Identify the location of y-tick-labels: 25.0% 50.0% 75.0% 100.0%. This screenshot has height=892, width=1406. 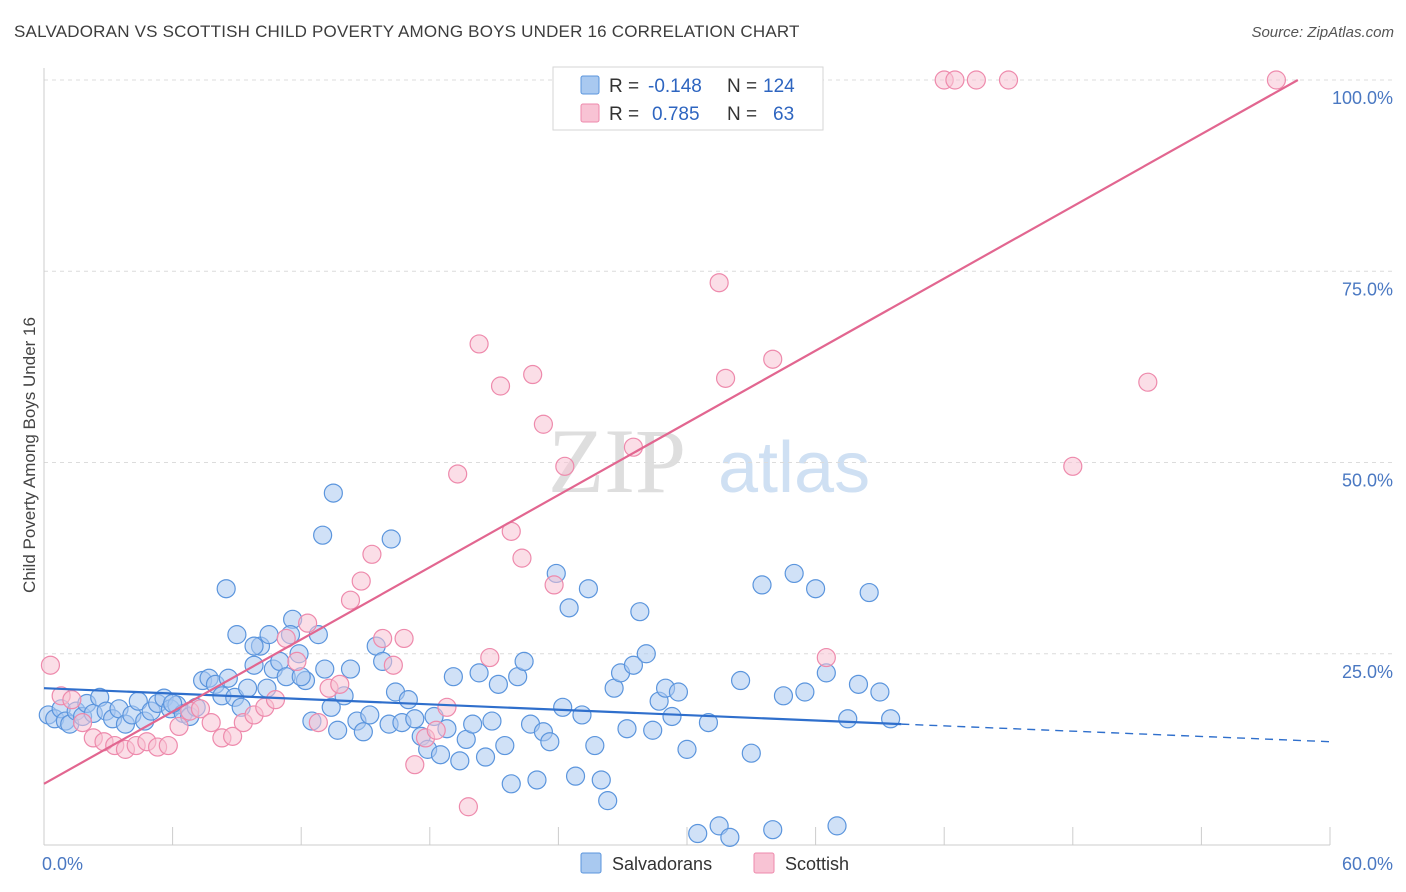
(1362, 385).